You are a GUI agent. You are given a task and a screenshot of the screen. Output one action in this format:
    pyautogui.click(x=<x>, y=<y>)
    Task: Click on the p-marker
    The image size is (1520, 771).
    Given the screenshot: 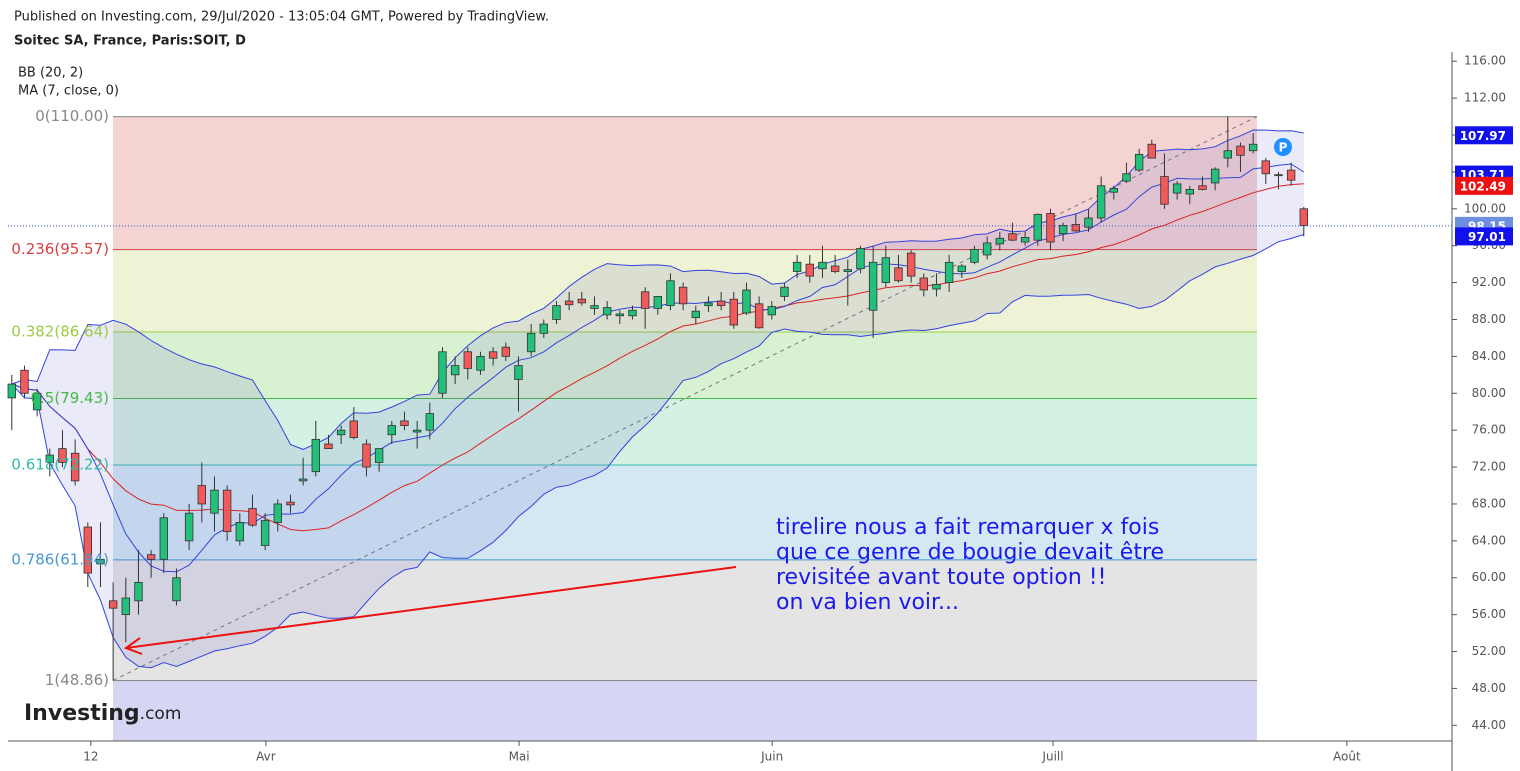 What is the action you would take?
    pyautogui.click(x=1283, y=147)
    